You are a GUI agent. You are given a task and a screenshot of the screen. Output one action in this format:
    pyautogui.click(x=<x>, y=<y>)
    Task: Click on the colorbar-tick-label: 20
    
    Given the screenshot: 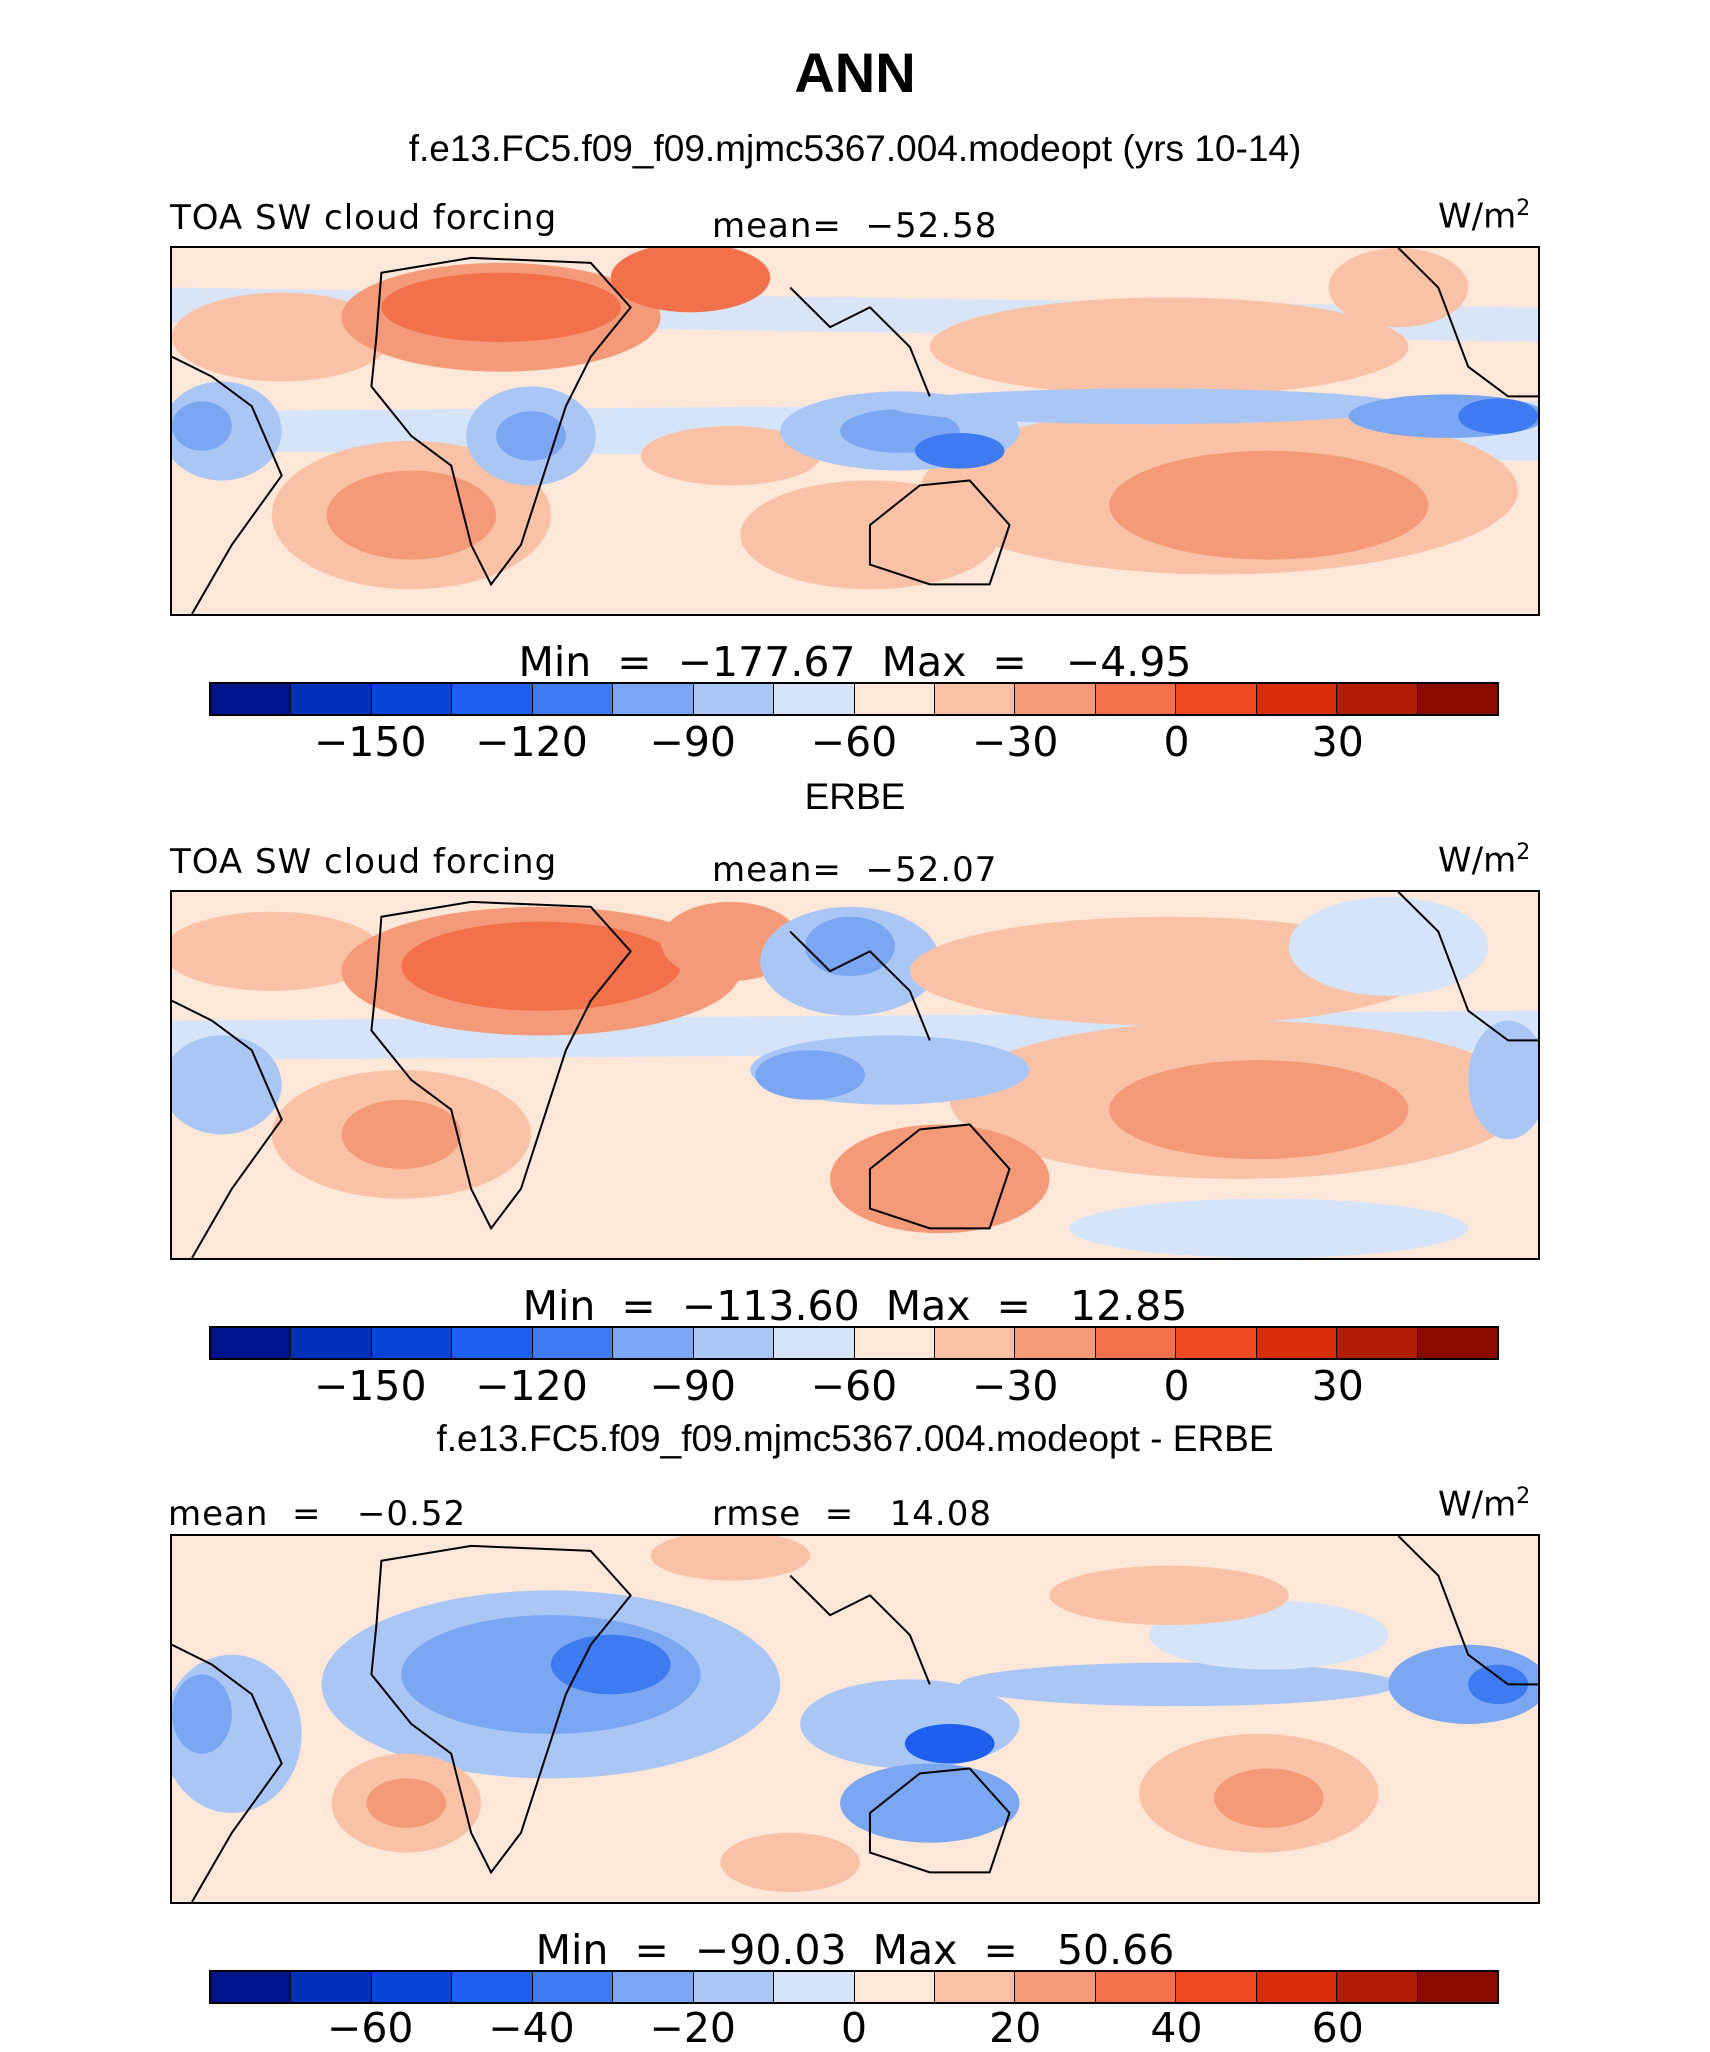 What is the action you would take?
    pyautogui.click(x=1015, y=2028)
    